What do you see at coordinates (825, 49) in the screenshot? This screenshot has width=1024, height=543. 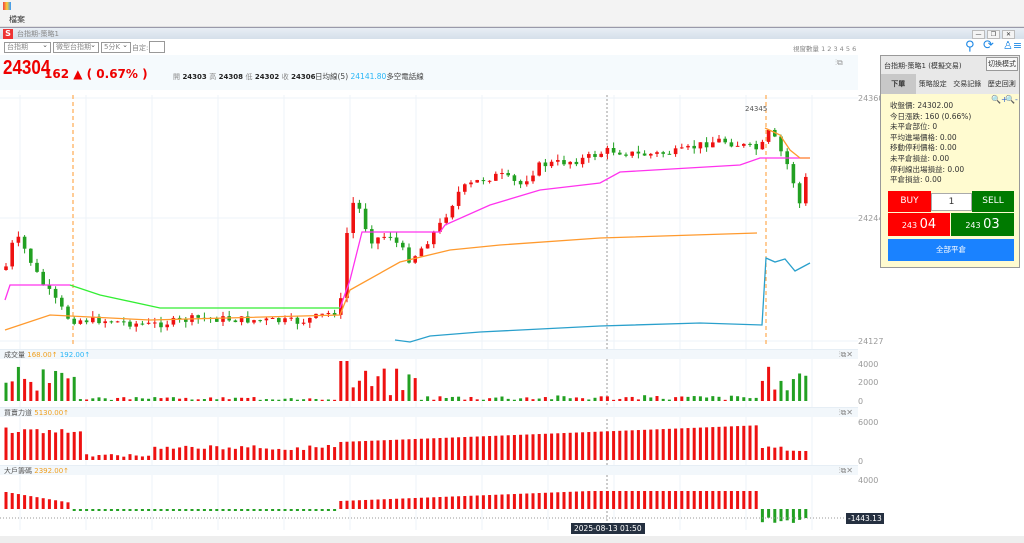 I see `window-count-selector: 視窗數量 1 2 3 4 5 6` at bounding box center [825, 49].